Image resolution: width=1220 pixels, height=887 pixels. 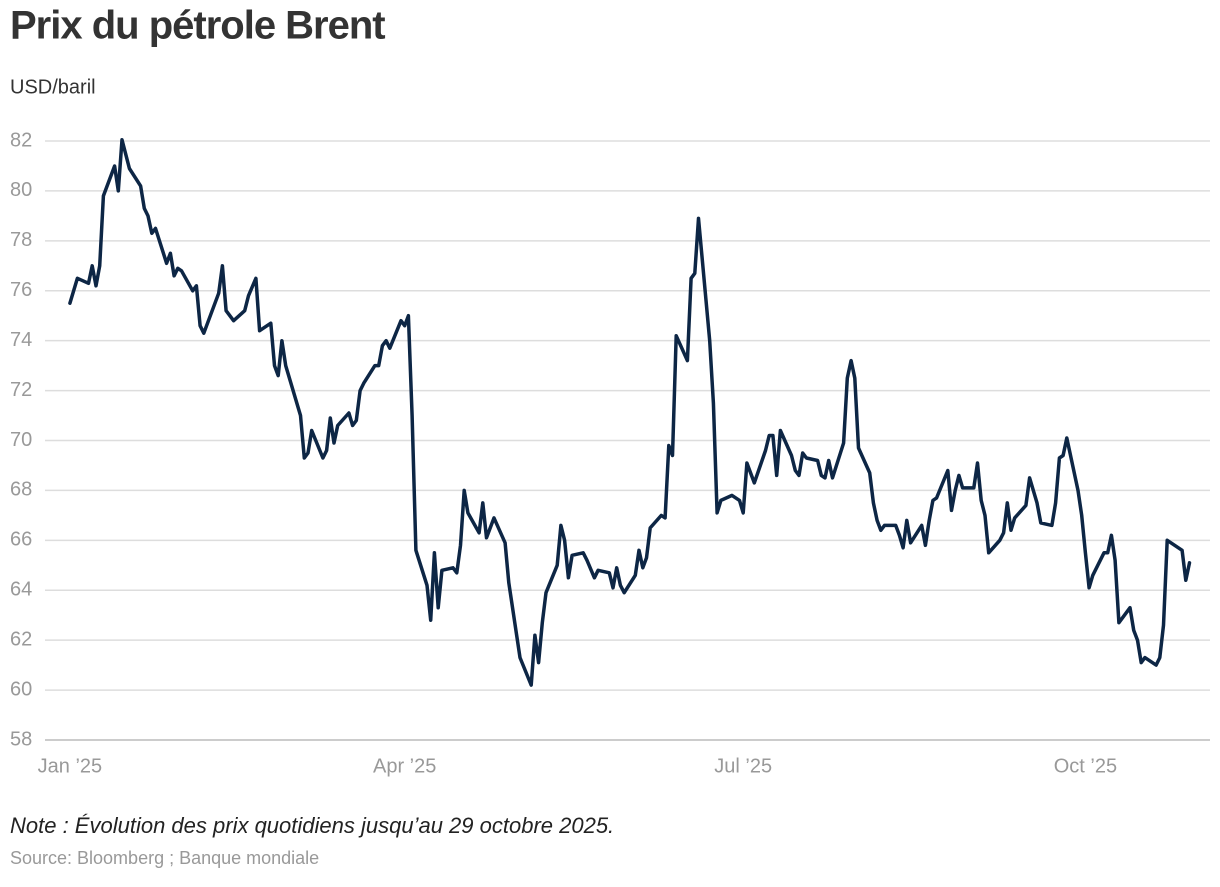 I want to click on x-tick-label: Apr ’25, so click(x=404, y=766).